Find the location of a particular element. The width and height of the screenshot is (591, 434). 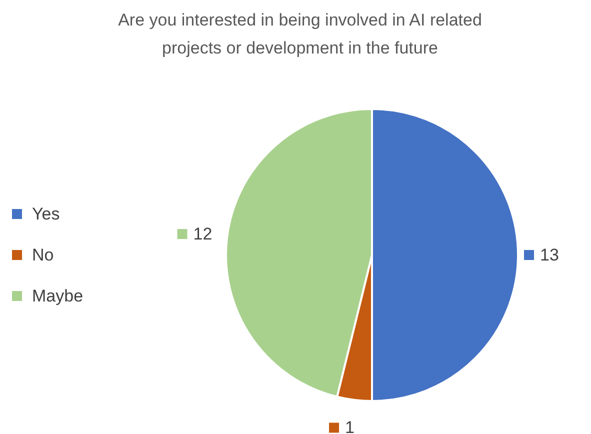

data-label: 12 is located at coordinates (202, 234).